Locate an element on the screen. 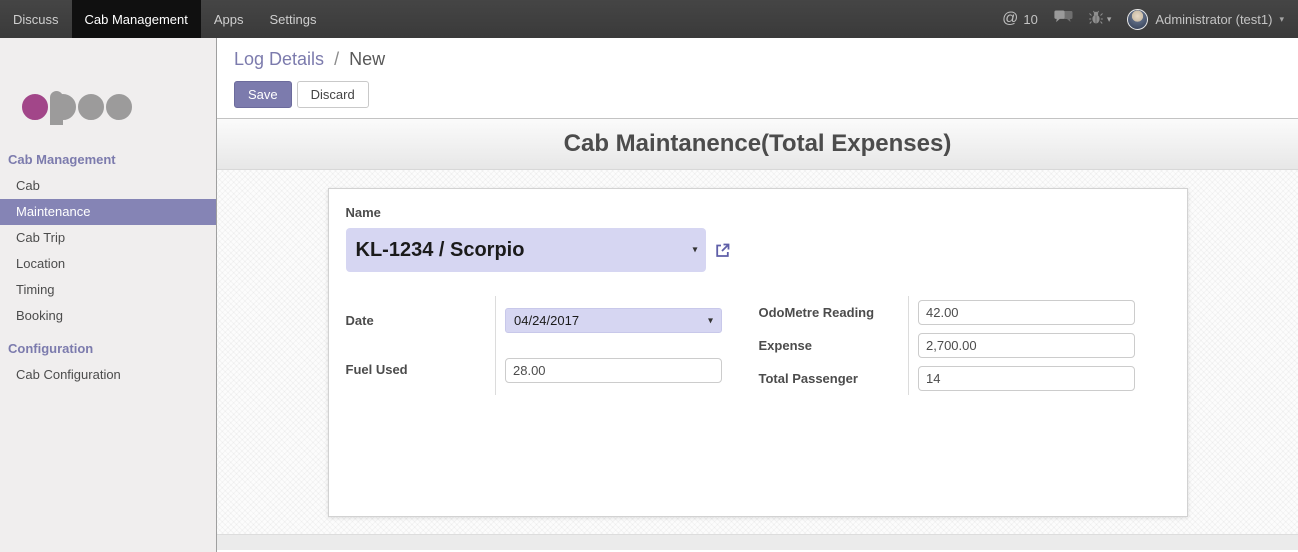 This screenshot has height=552, width=1298. sidebar-item-timing: Timing is located at coordinates (35, 289).